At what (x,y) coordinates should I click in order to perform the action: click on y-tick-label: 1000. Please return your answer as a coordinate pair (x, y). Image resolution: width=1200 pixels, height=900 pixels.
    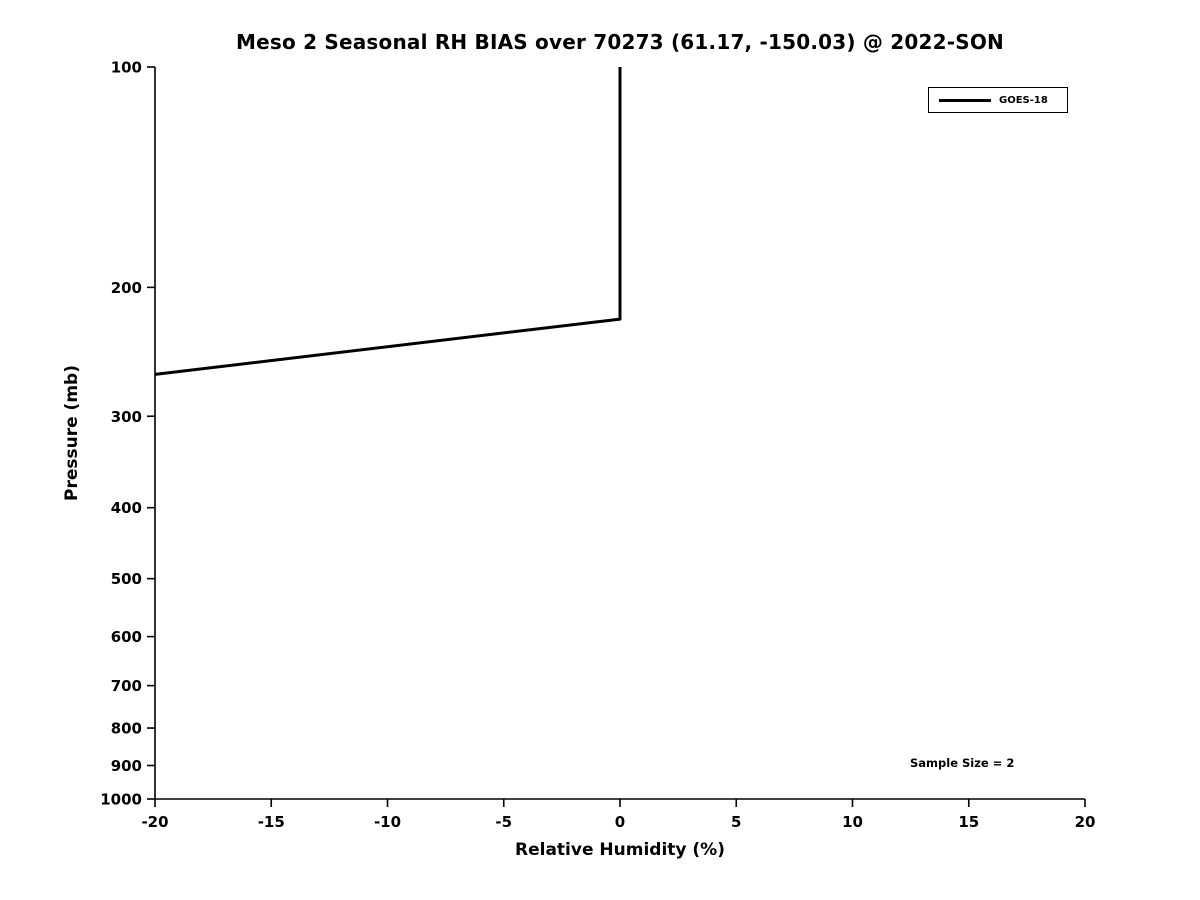
    Looking at the image, I should click on (121, 800).